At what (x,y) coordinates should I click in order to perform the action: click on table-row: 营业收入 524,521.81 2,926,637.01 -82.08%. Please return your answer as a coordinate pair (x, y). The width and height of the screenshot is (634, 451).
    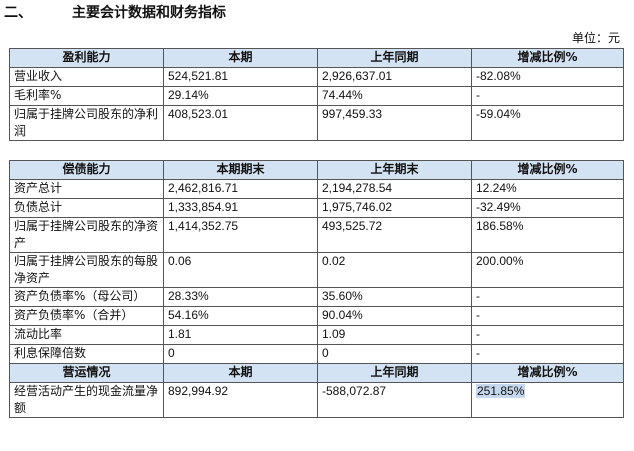
    Looking at the image, I should click on (316, 77).